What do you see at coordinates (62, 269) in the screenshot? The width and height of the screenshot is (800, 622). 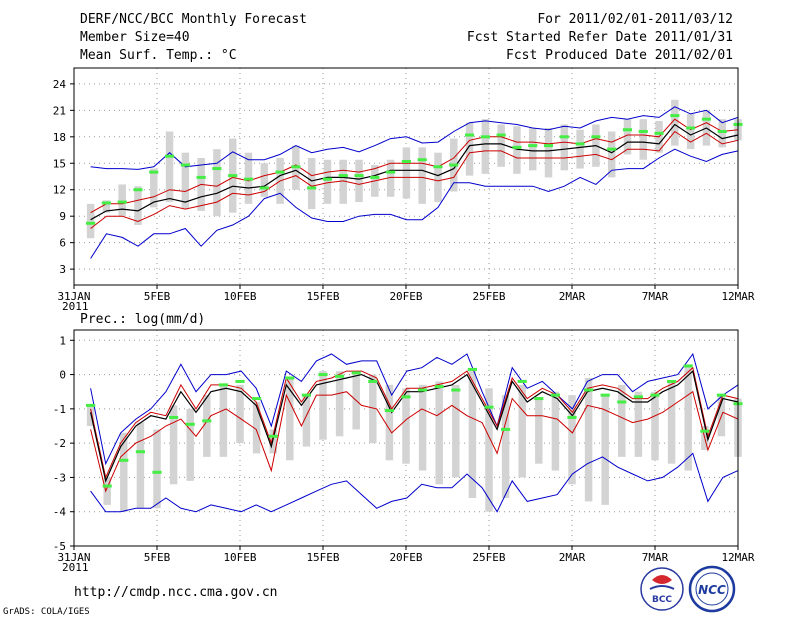 I see `temp-ytick-label: 3` at bounding box center [62, 269].